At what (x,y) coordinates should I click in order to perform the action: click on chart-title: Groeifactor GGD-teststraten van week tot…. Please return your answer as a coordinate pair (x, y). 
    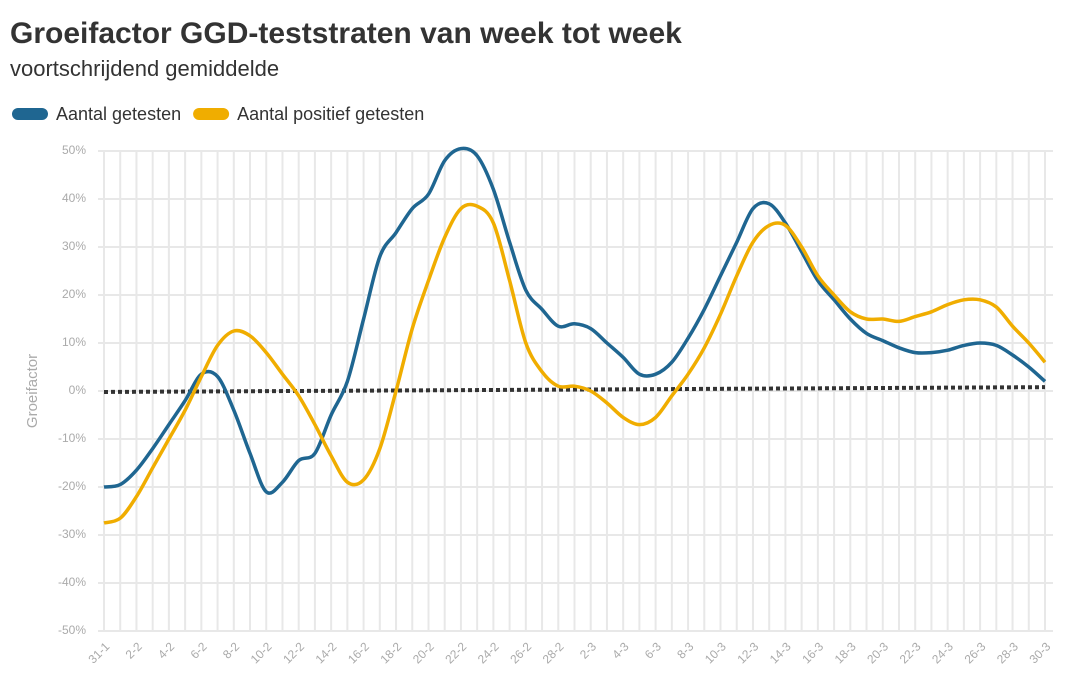
    Looking at the image, I should click on (346, 33).